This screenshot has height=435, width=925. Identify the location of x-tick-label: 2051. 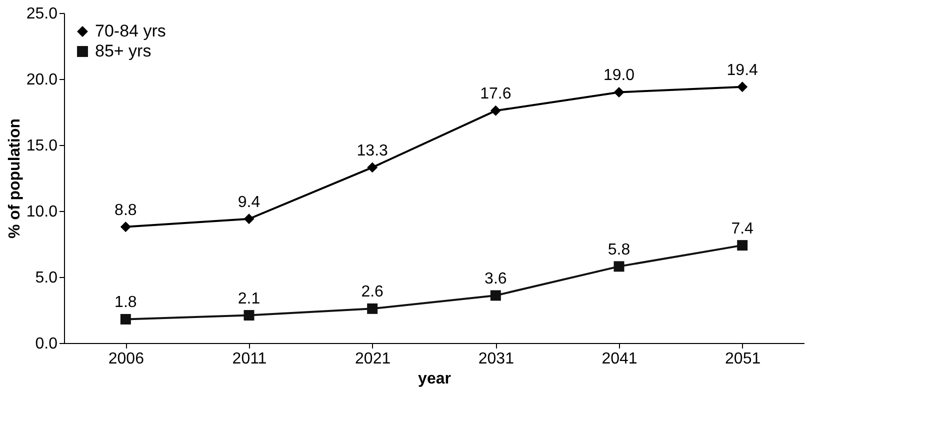
(743, 359).